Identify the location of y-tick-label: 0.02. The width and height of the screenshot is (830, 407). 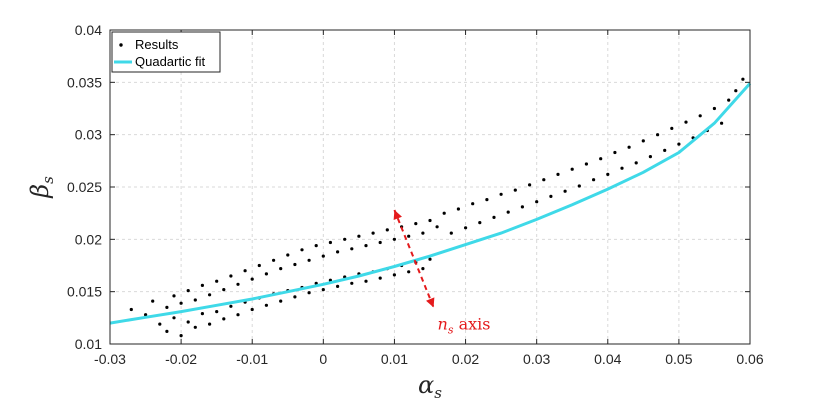
(88, 239).